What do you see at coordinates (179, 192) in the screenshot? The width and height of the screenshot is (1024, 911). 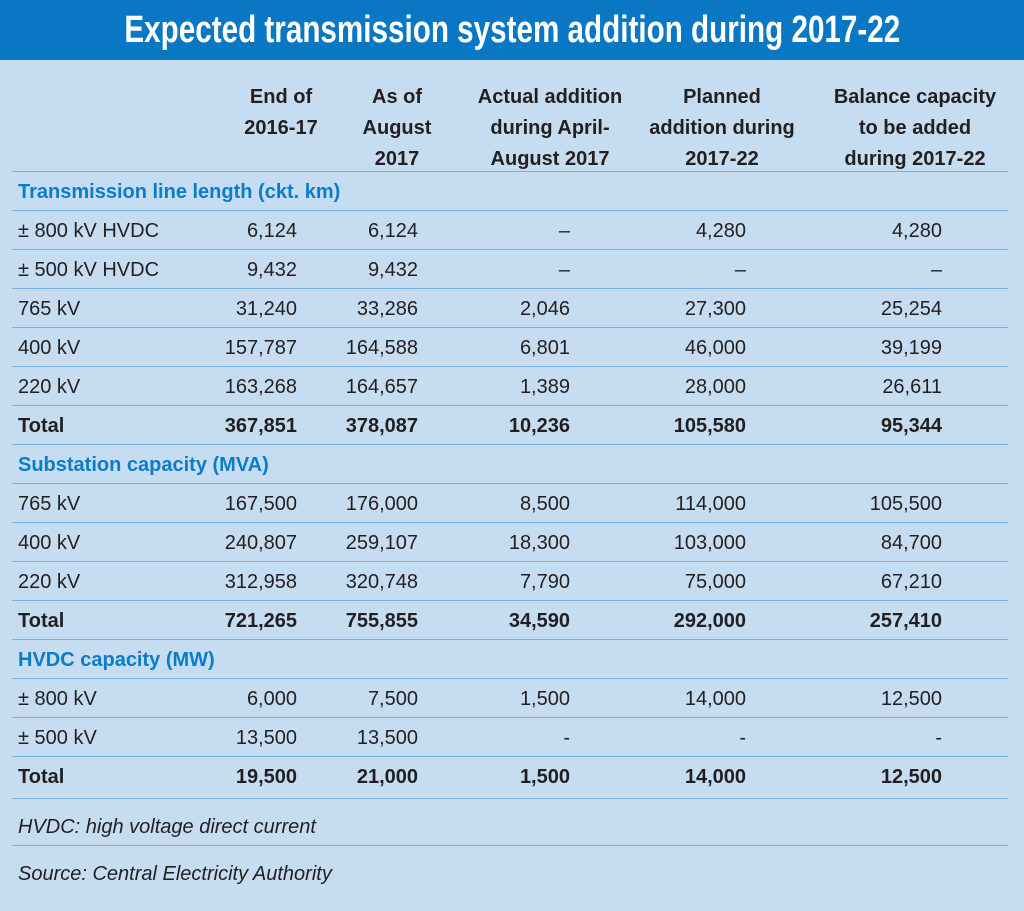 I see `section-title: Transmission line length (ckt. km)` at bounding box center [179, 192].